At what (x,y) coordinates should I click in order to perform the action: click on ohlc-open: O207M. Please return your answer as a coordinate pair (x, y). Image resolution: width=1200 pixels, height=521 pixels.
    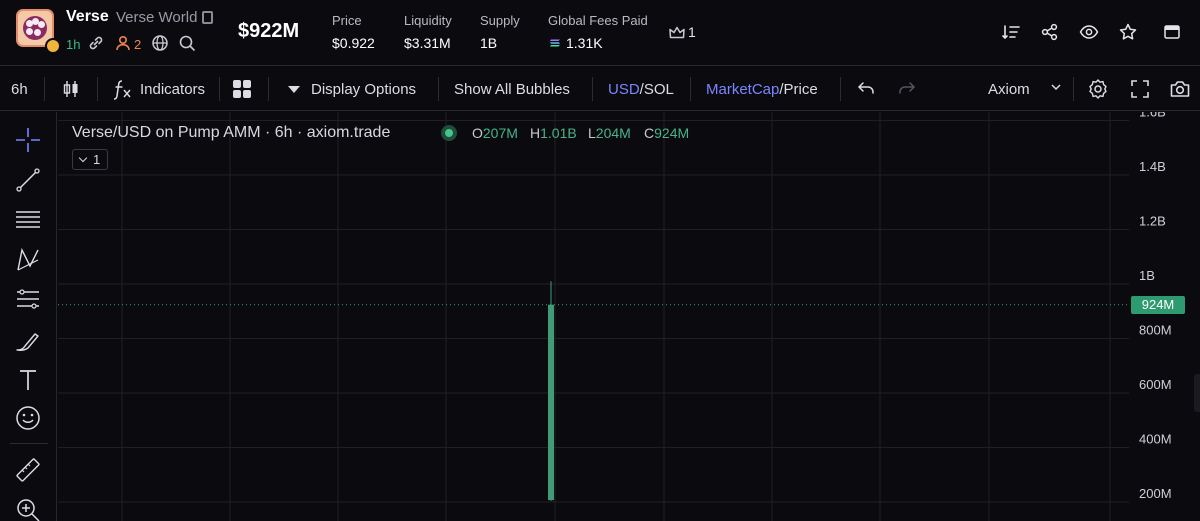
    Looking at the image, I should click on (495, 133).